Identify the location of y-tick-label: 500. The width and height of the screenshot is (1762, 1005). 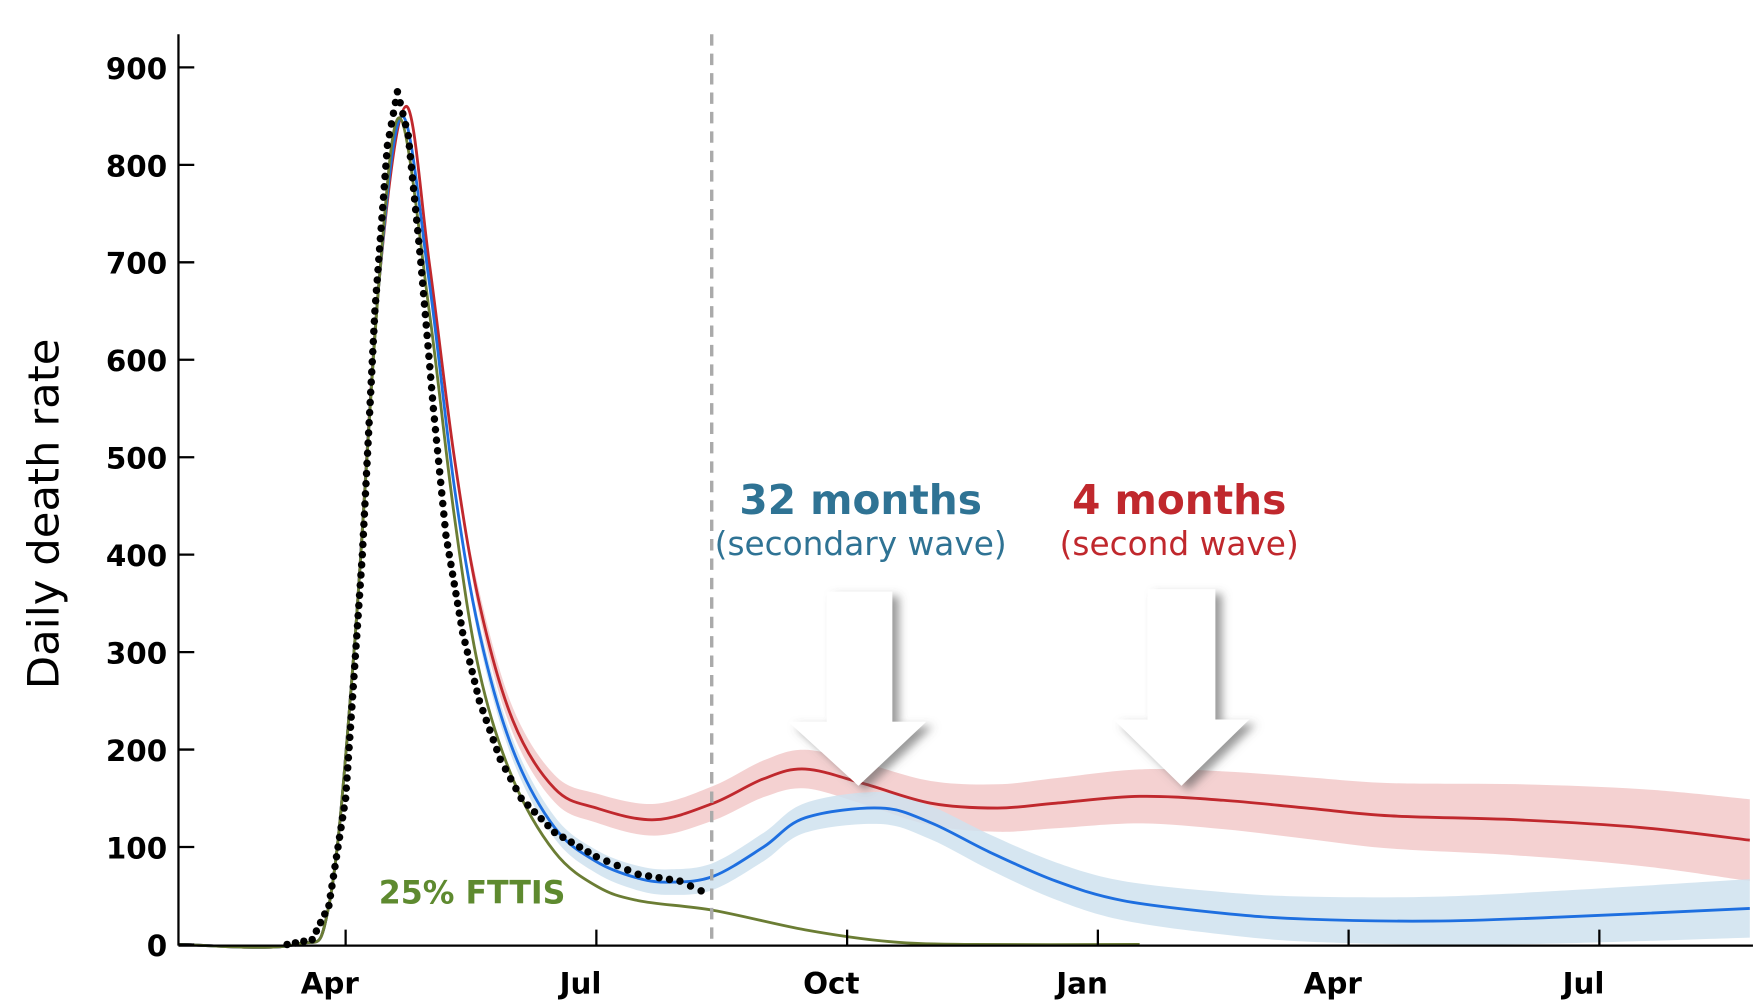
(136, 458).